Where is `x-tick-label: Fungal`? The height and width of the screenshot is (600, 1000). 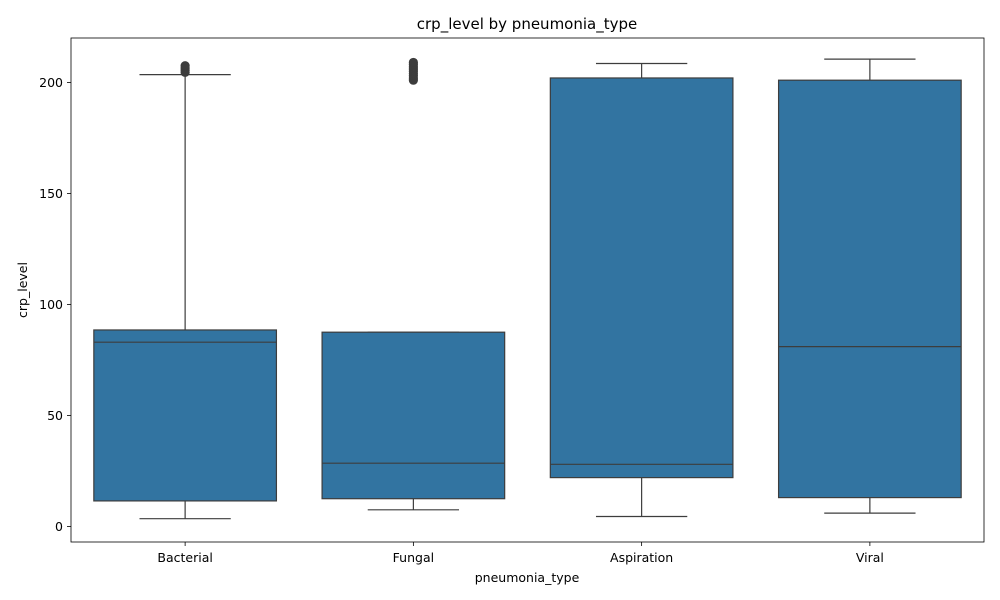 x-tick-label: Fungal is located at coordinates (413, 557).